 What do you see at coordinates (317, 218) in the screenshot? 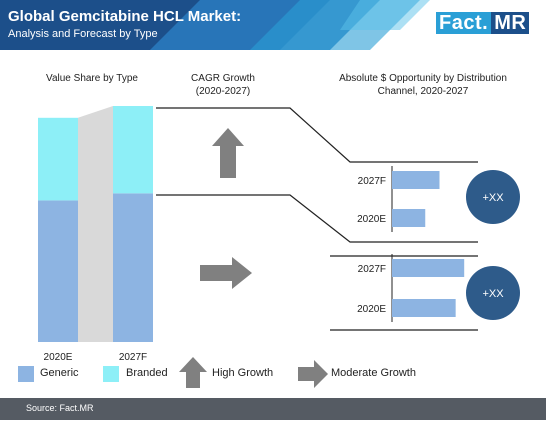
I see `connector-line-upper-bottom` at bounding box center [317, 218].